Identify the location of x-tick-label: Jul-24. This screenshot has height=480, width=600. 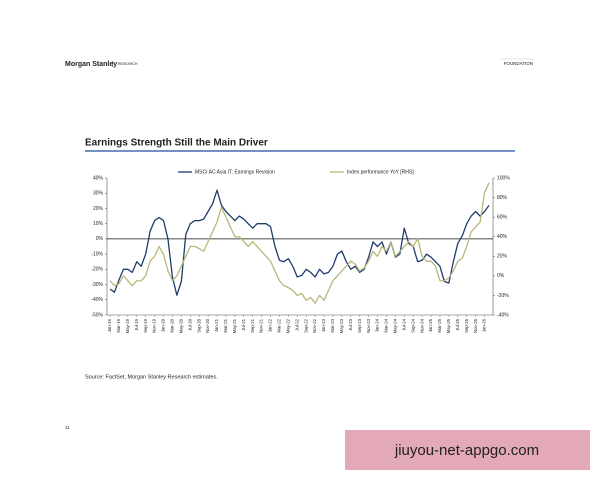
(403, 324).